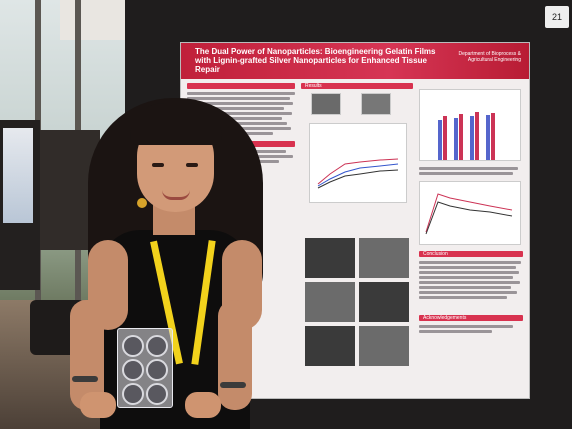 This screenshot has width=572, height=429. I want to click on results-heading: Results, so click(313, 86).